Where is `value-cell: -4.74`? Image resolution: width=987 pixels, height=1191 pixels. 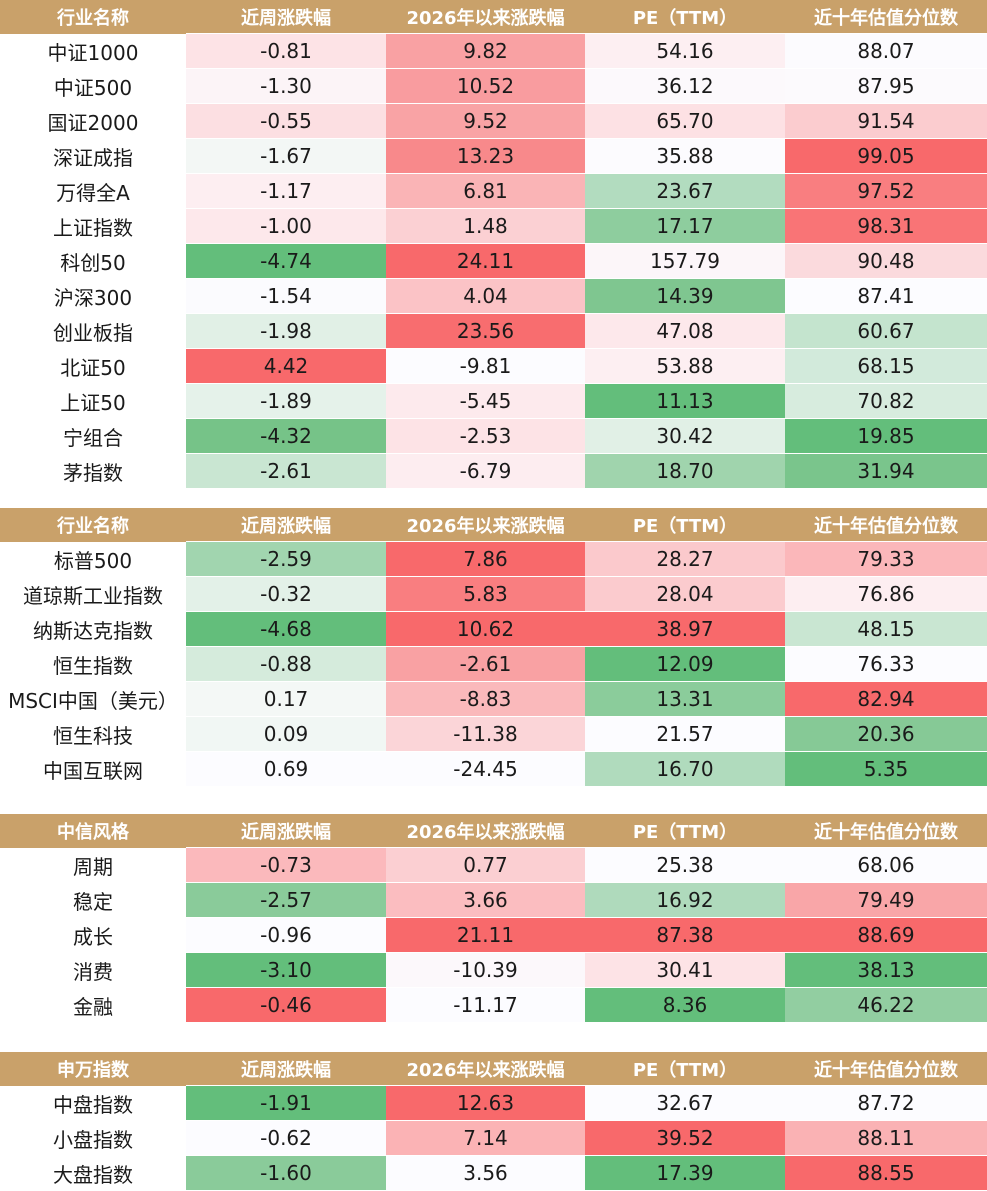 value-cell: -4.74 is located at coordinates (286, 261).